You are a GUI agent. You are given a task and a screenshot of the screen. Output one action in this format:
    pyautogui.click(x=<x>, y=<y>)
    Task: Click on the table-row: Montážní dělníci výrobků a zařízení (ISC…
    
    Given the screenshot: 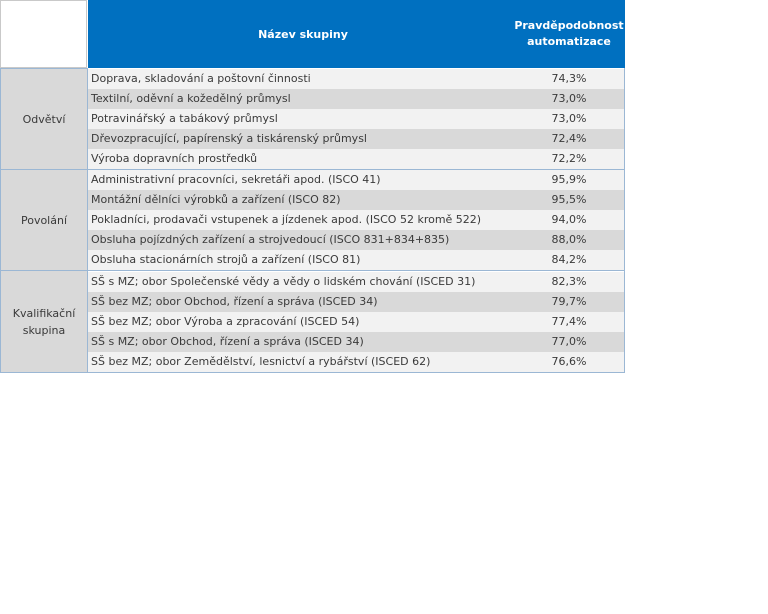 What is the action you would take?
    pyautogui.click(x=356, y=200)
    